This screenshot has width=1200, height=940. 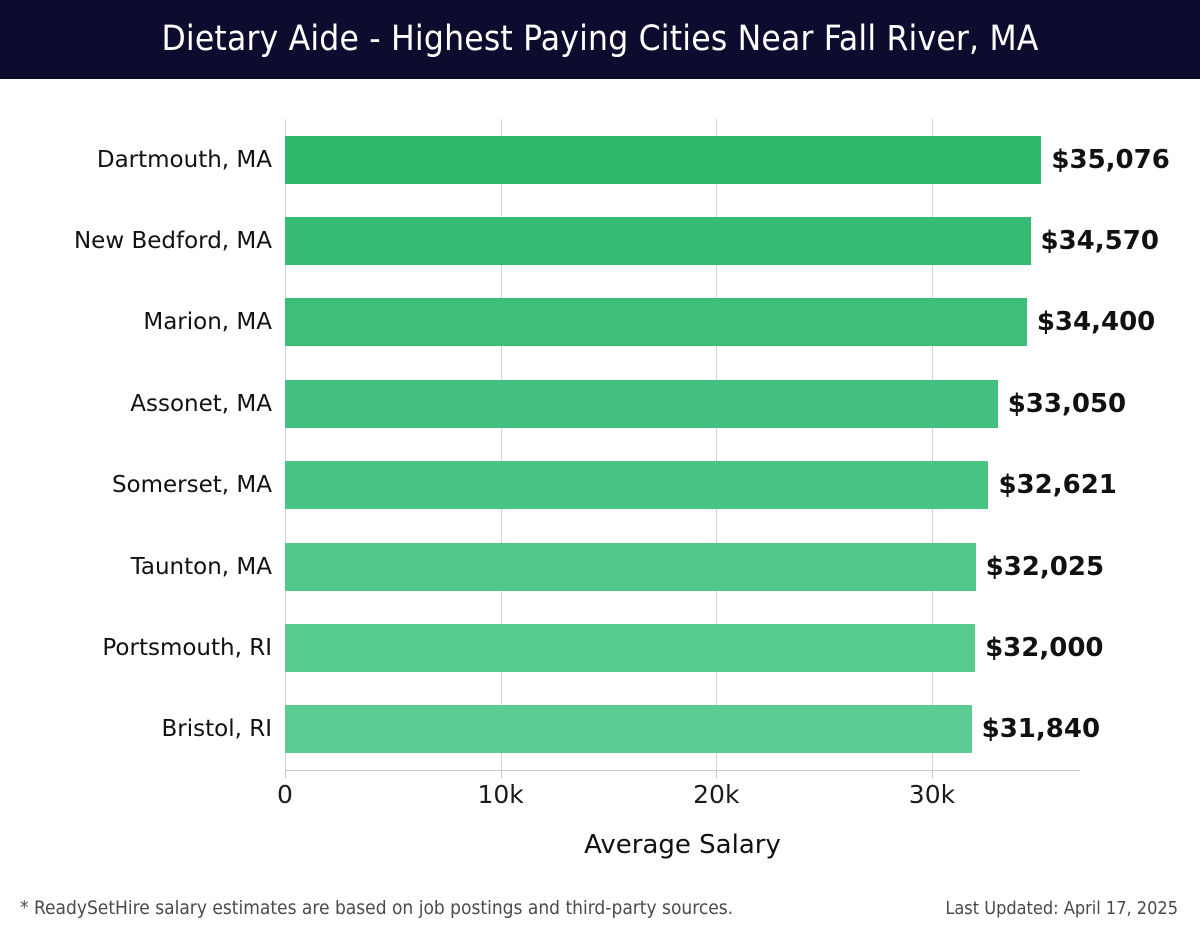 I want to click on bar-row: $35,076, so click(x=727, y=159).